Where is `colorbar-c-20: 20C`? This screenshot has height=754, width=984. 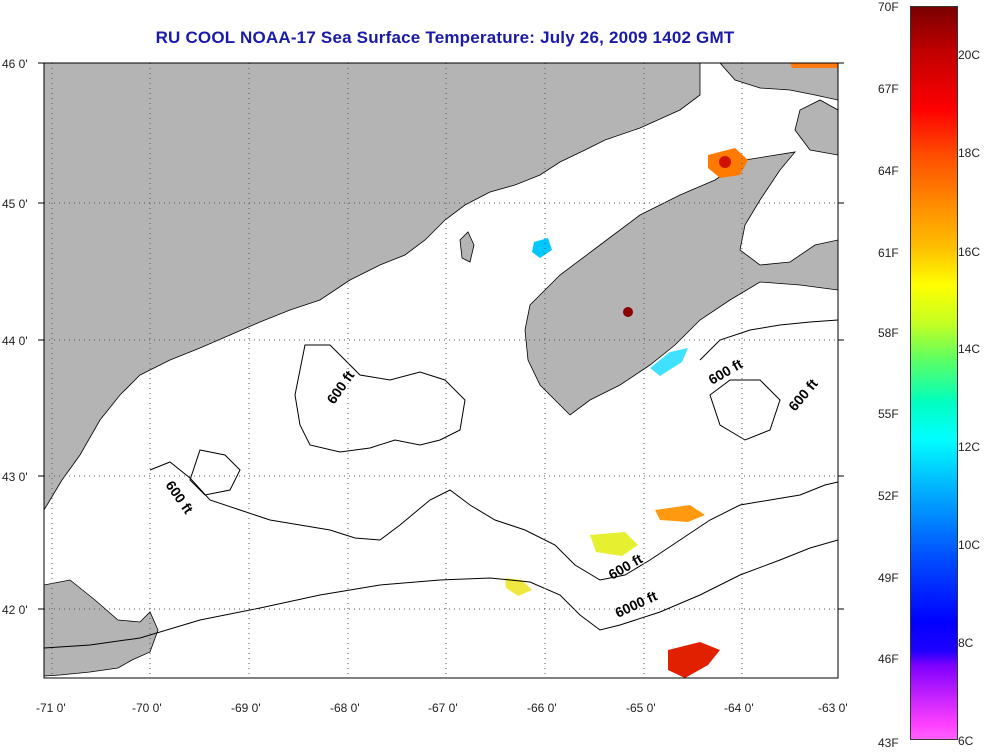
colorbar-c-20: 20C is located at coordinates (969, 55).